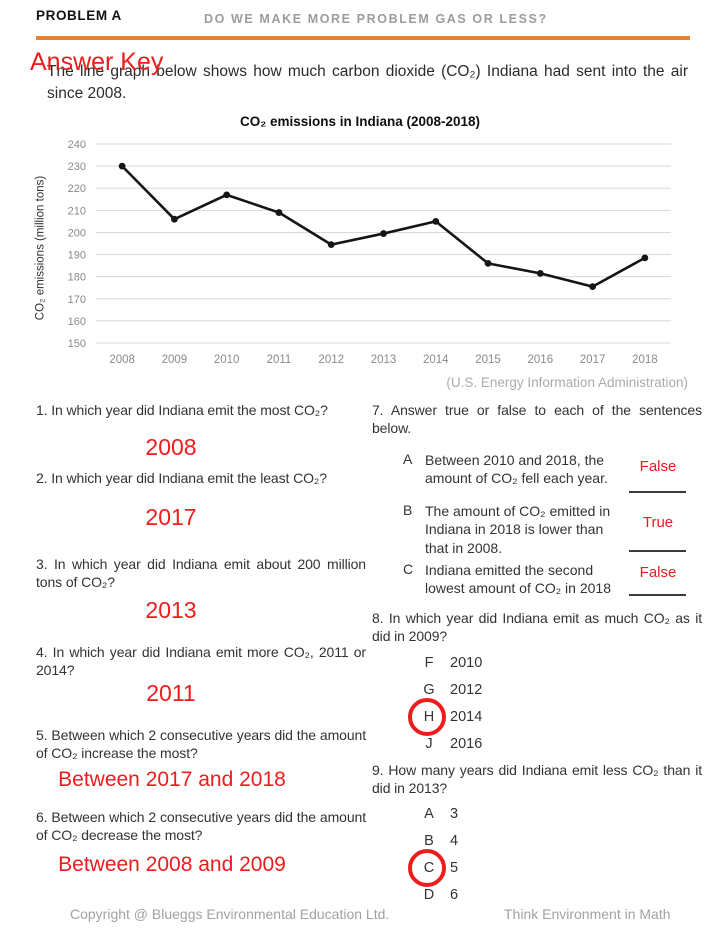 Image resolution: width=720 pixels, height=932 pixels. Describe the element at coordinates (172, 864) in the screenshot. I see `answer-6: Between 2008 and 2009` at that location.